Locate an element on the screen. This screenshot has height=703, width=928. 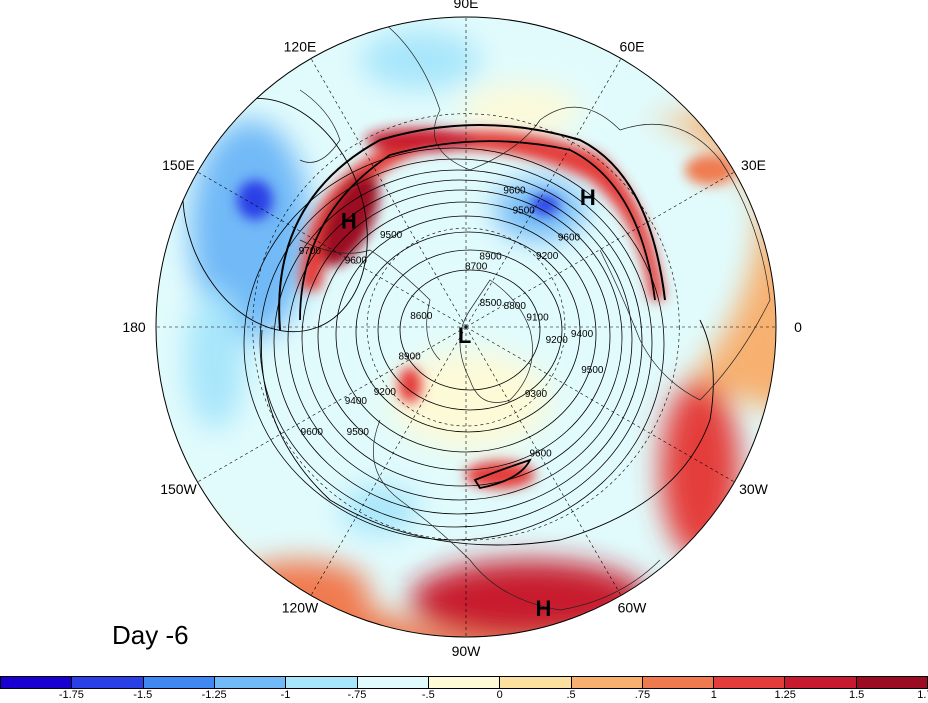
longitude-label: 90E is located at coordinates (466, 5).